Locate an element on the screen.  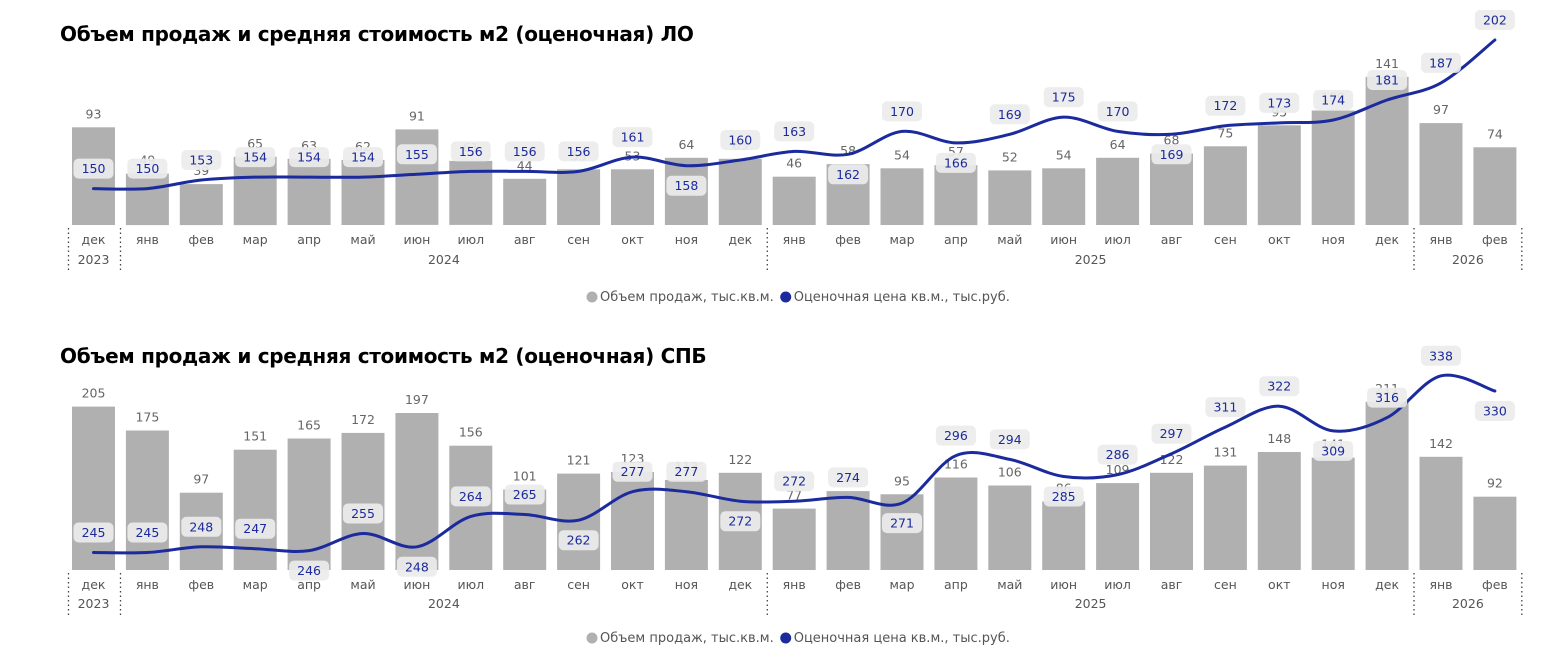
x-tick-spb-15: мар is located at coordinates (901, 584).